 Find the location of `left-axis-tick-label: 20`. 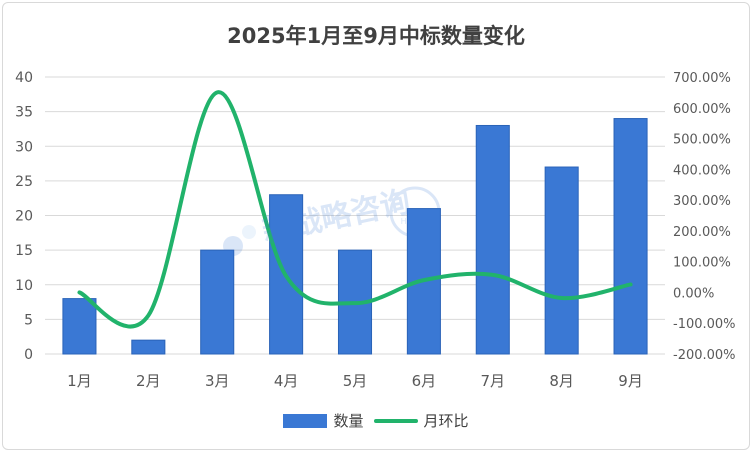

left-axis-tick-label: 20 is located at coordinates (24, 217).